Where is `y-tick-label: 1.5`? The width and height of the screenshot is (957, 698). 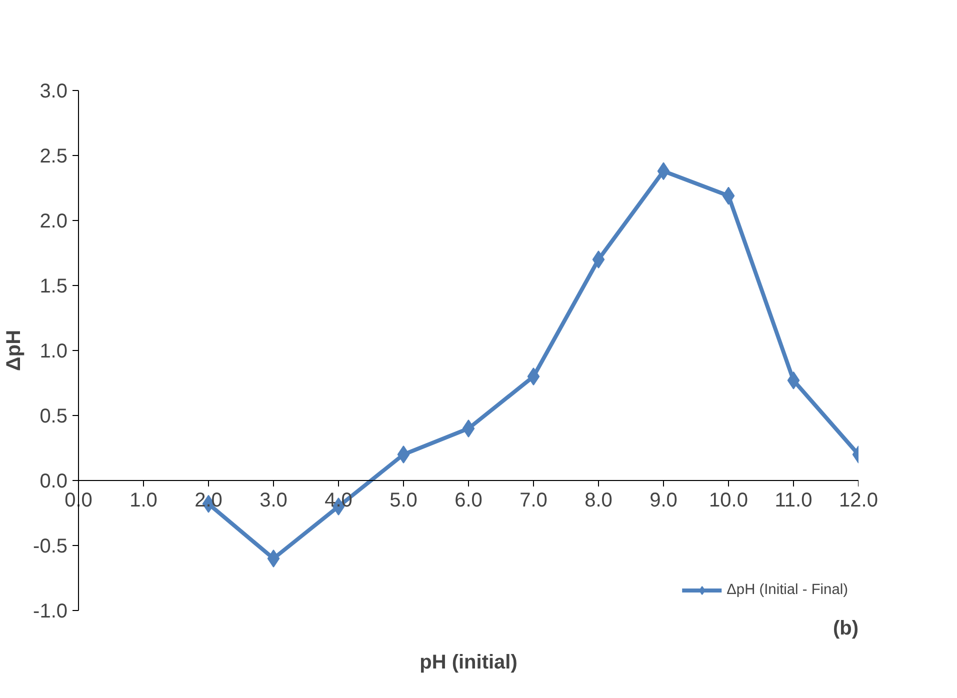
y-tick-label: 1.5 is located at coordinates (54, 287).